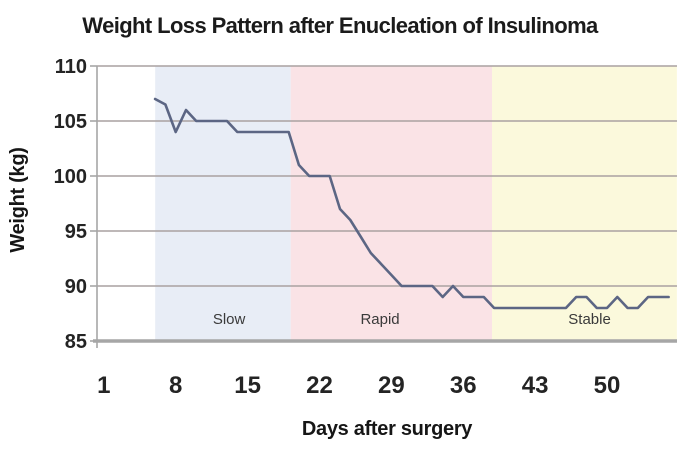 This screenshot has width=695, height=450. I want to click on x-tick-label-29: 29, so click(391, 385).